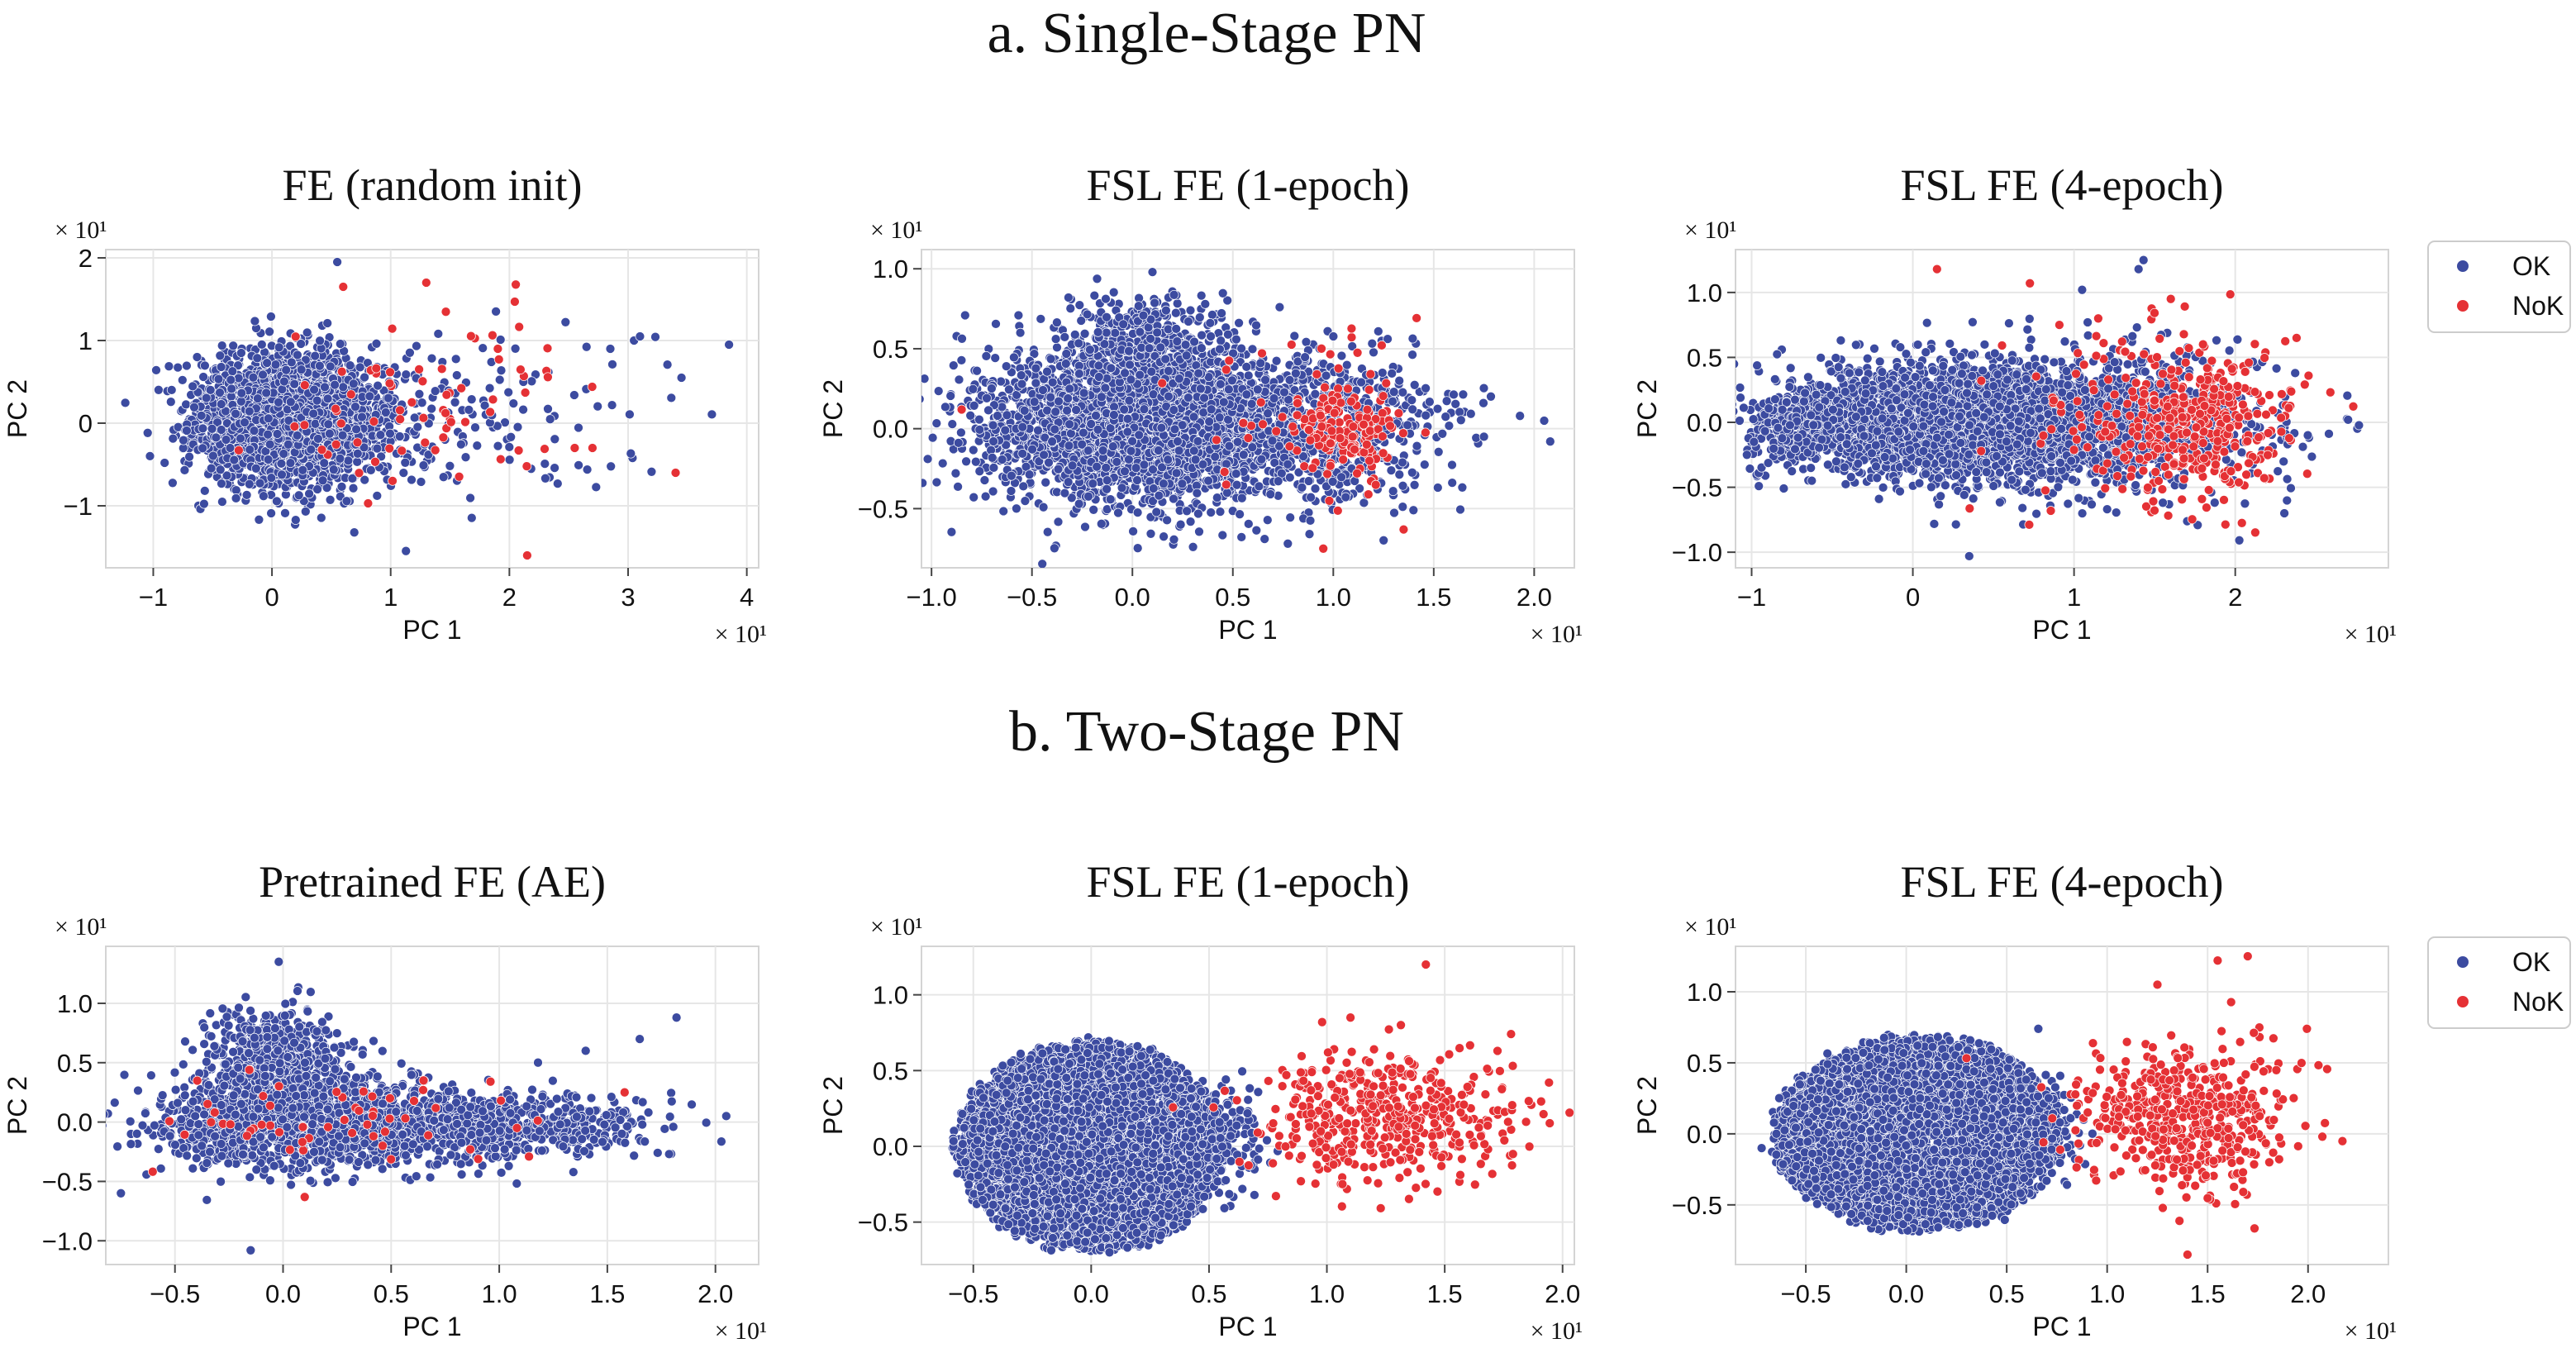  Describe the element at coordinates (932, 598) in the screenshot. I see `x-tick-label: −1.0` at that location.